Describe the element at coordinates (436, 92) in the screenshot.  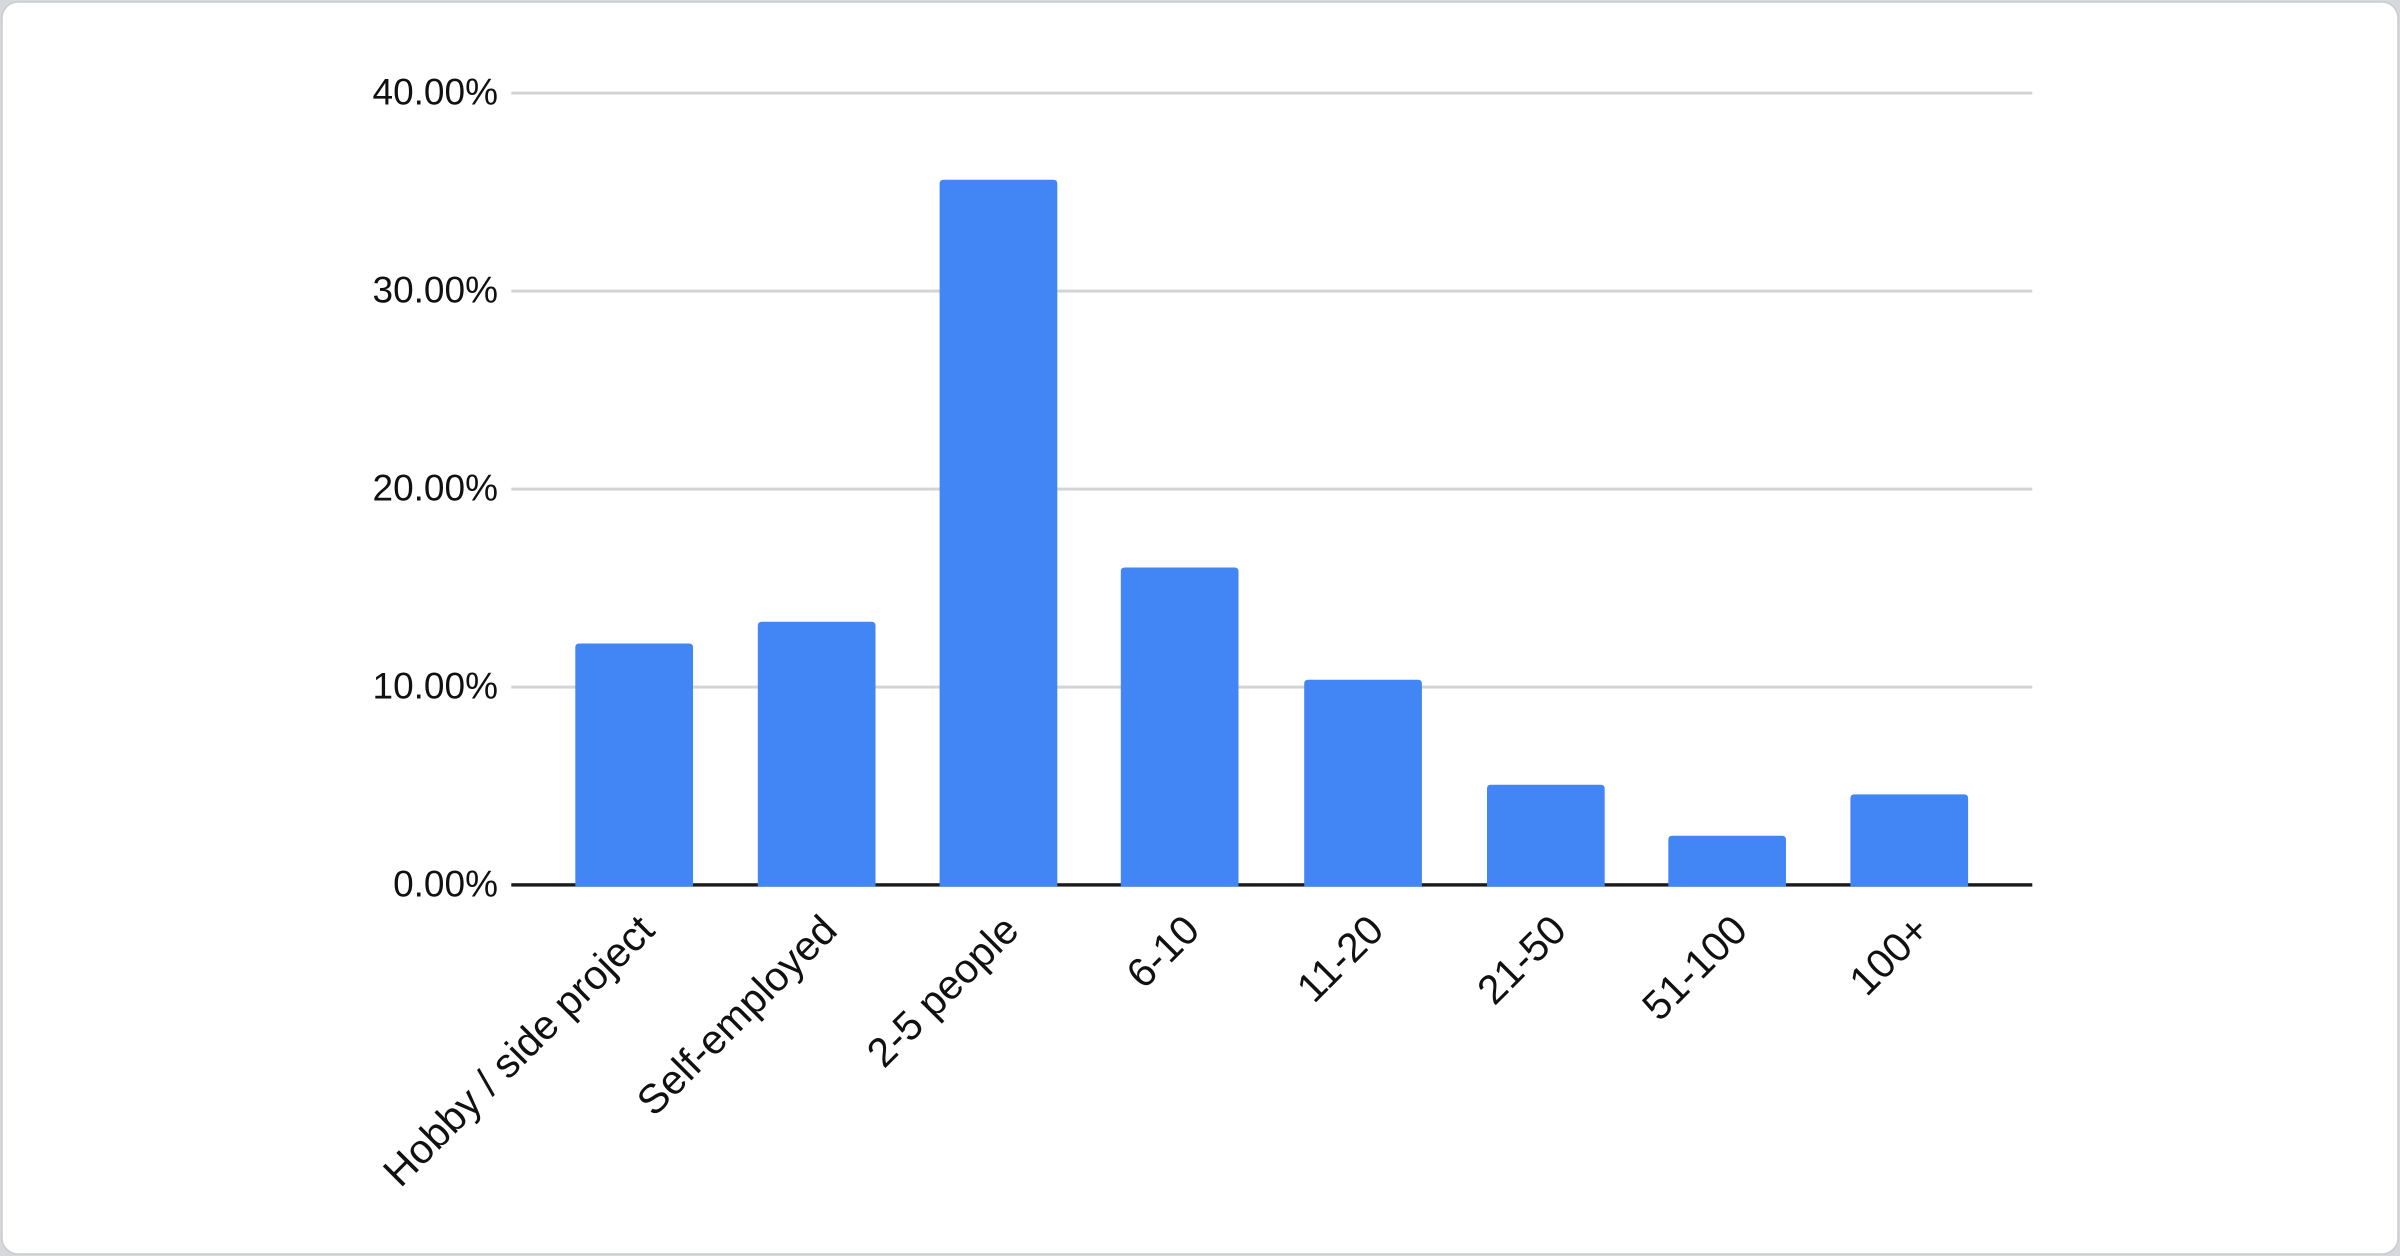
I see `svg-text: 40.00%` at that location.